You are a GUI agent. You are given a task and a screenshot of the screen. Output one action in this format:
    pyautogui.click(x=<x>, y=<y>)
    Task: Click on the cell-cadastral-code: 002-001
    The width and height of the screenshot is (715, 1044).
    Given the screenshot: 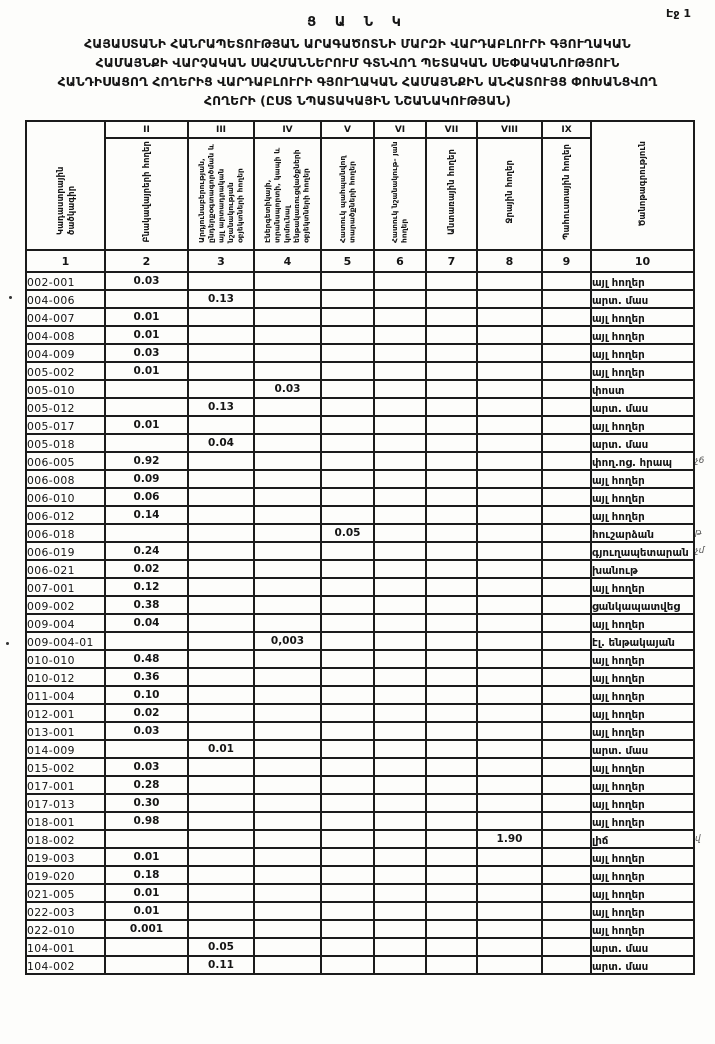 What is the action you would take?
    pyautogui.click(x=65, y=281)
    